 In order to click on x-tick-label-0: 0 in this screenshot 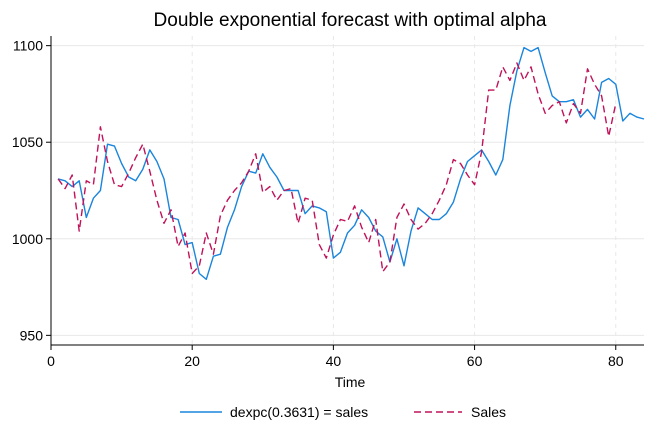, I will do `click(51, 361)`.